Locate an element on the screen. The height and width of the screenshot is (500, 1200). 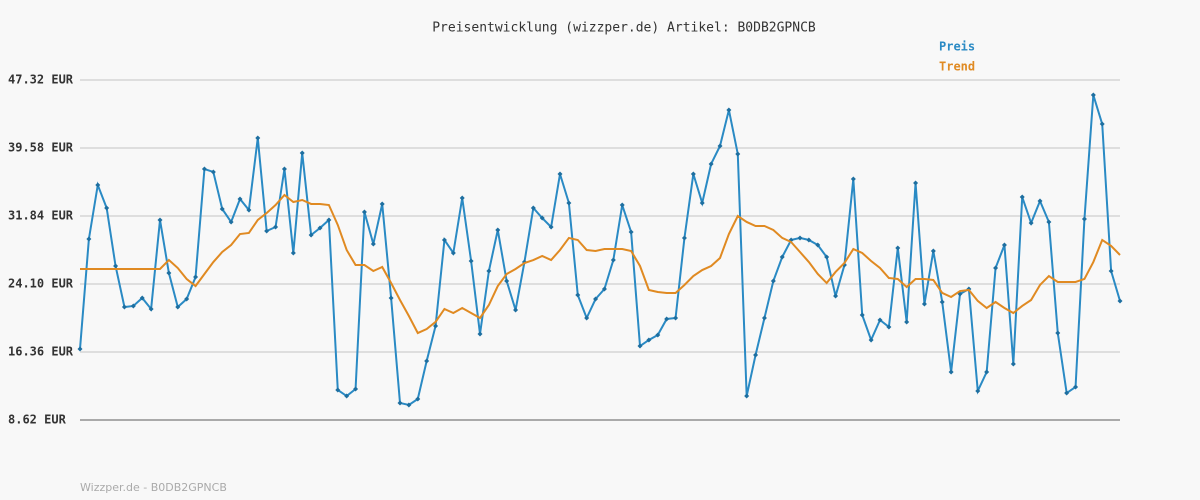
legend-label: Trend is located at coordinates (957, 67).